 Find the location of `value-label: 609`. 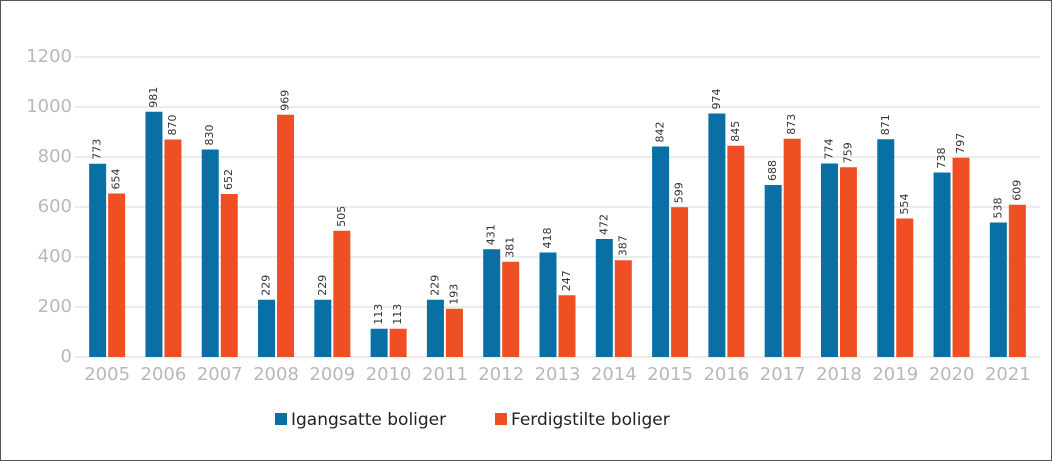

value-label: 609 is located at coordinates (1016, 190).